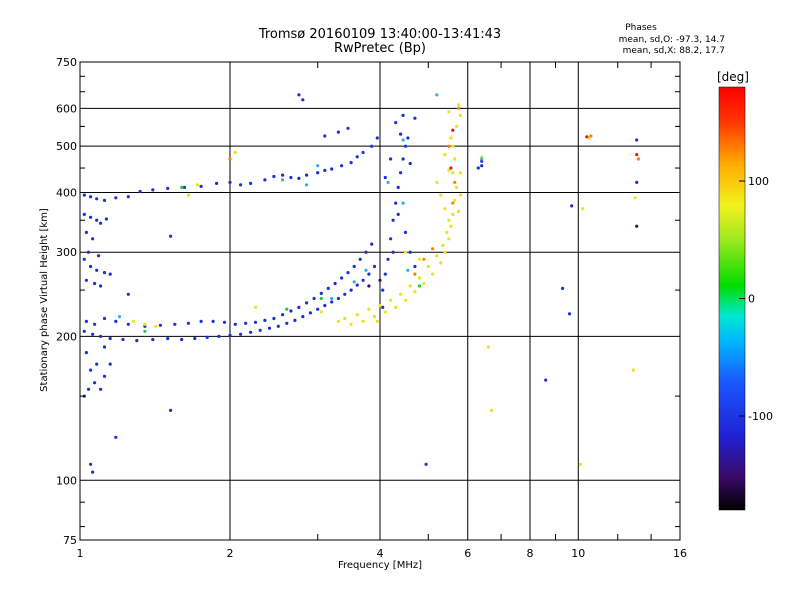 This screenshot has width=800, height=600. I want to click on y-tick-label: 75, so click(70, 540).